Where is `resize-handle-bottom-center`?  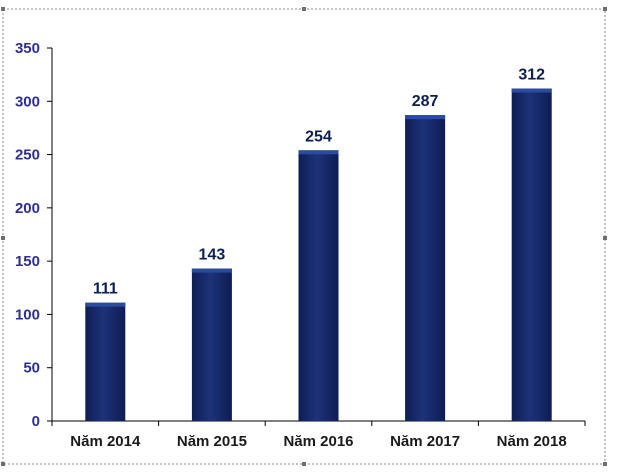
resize-handle-bottom-center is located at coordinates (304, 464).